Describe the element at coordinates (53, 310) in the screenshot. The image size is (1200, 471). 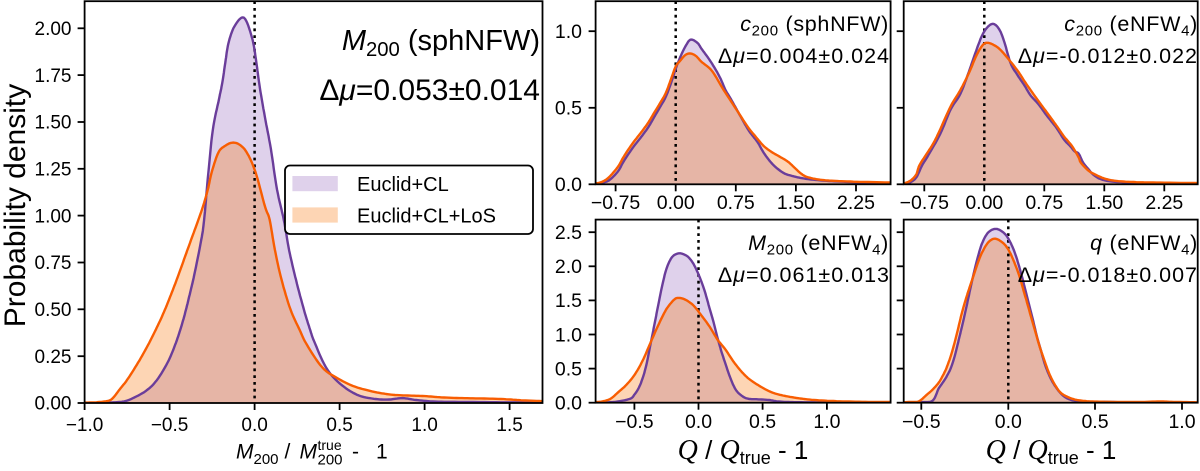
I see `svg-text: 0.50` at that location.